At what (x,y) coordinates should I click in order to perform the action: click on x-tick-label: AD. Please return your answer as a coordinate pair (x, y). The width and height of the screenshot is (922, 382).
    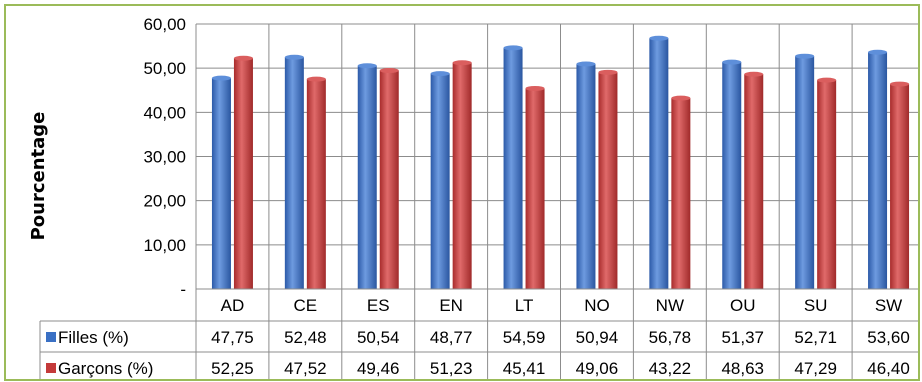
    Looking at the image, I should click on (233, 305).